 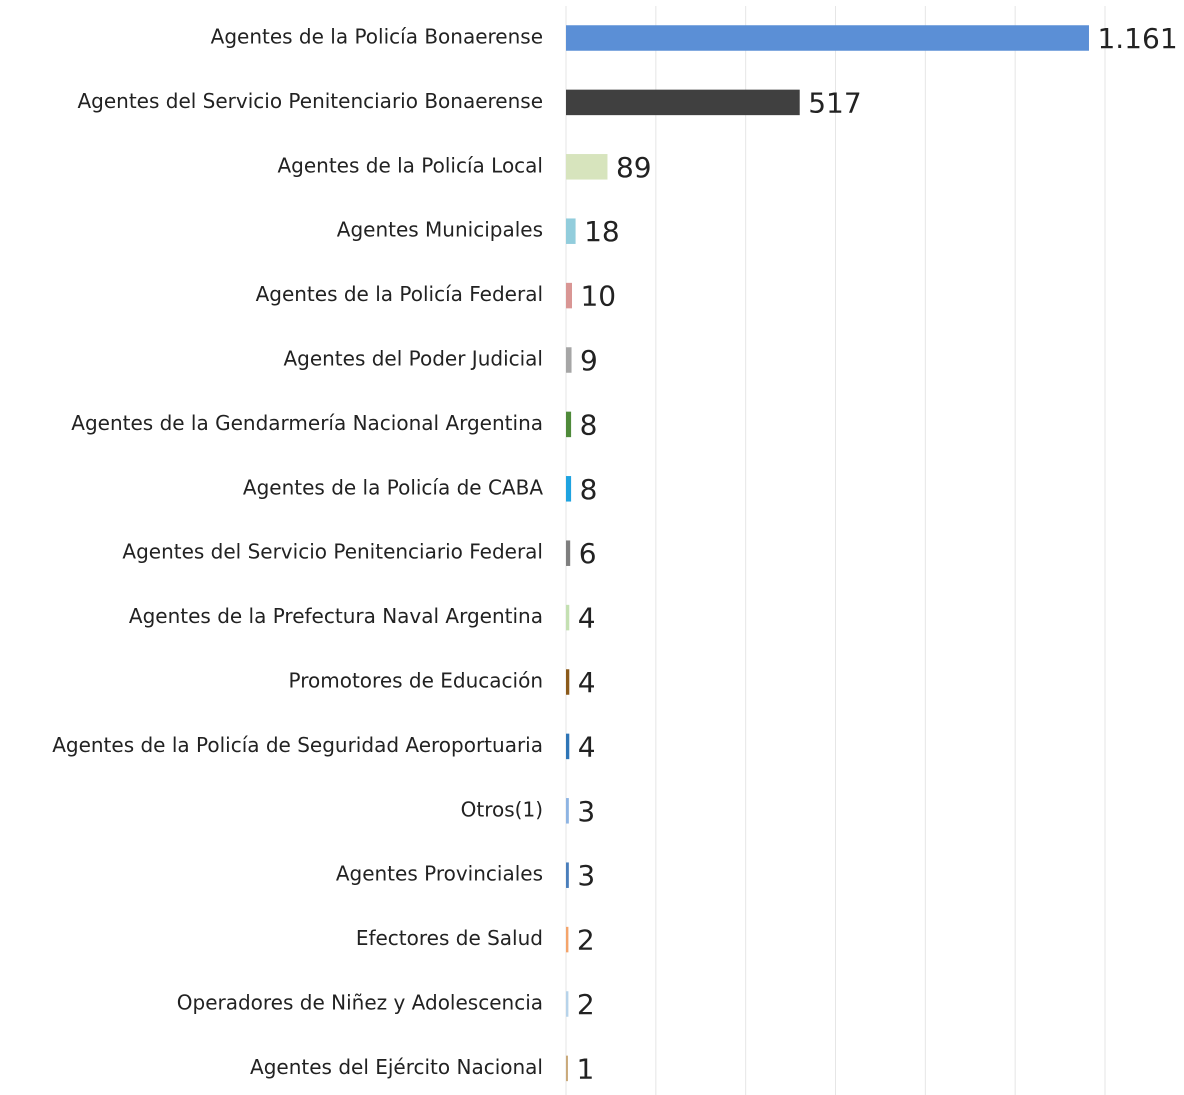 I want to click on value-label: 9, so click(x=589, y=360).